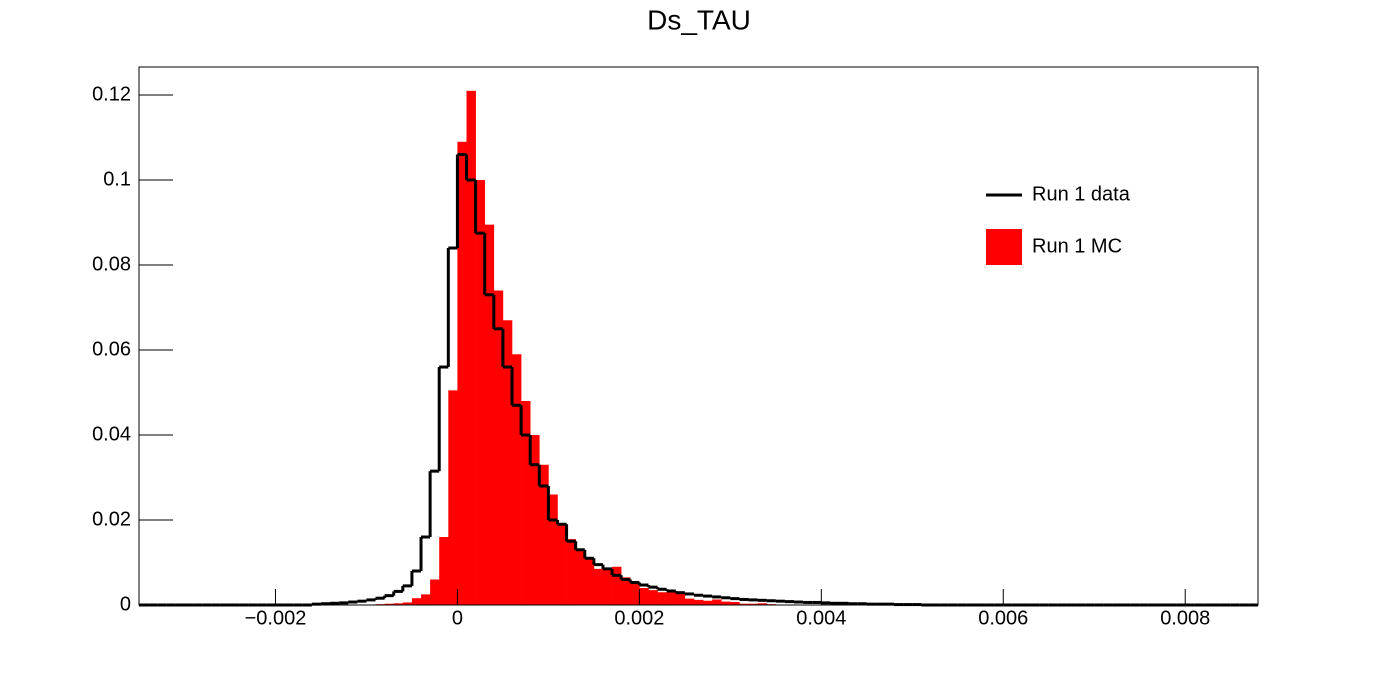 The image size is (1398, 673). I want to click on chart-title: Ds_TAU, so click(699, 19).